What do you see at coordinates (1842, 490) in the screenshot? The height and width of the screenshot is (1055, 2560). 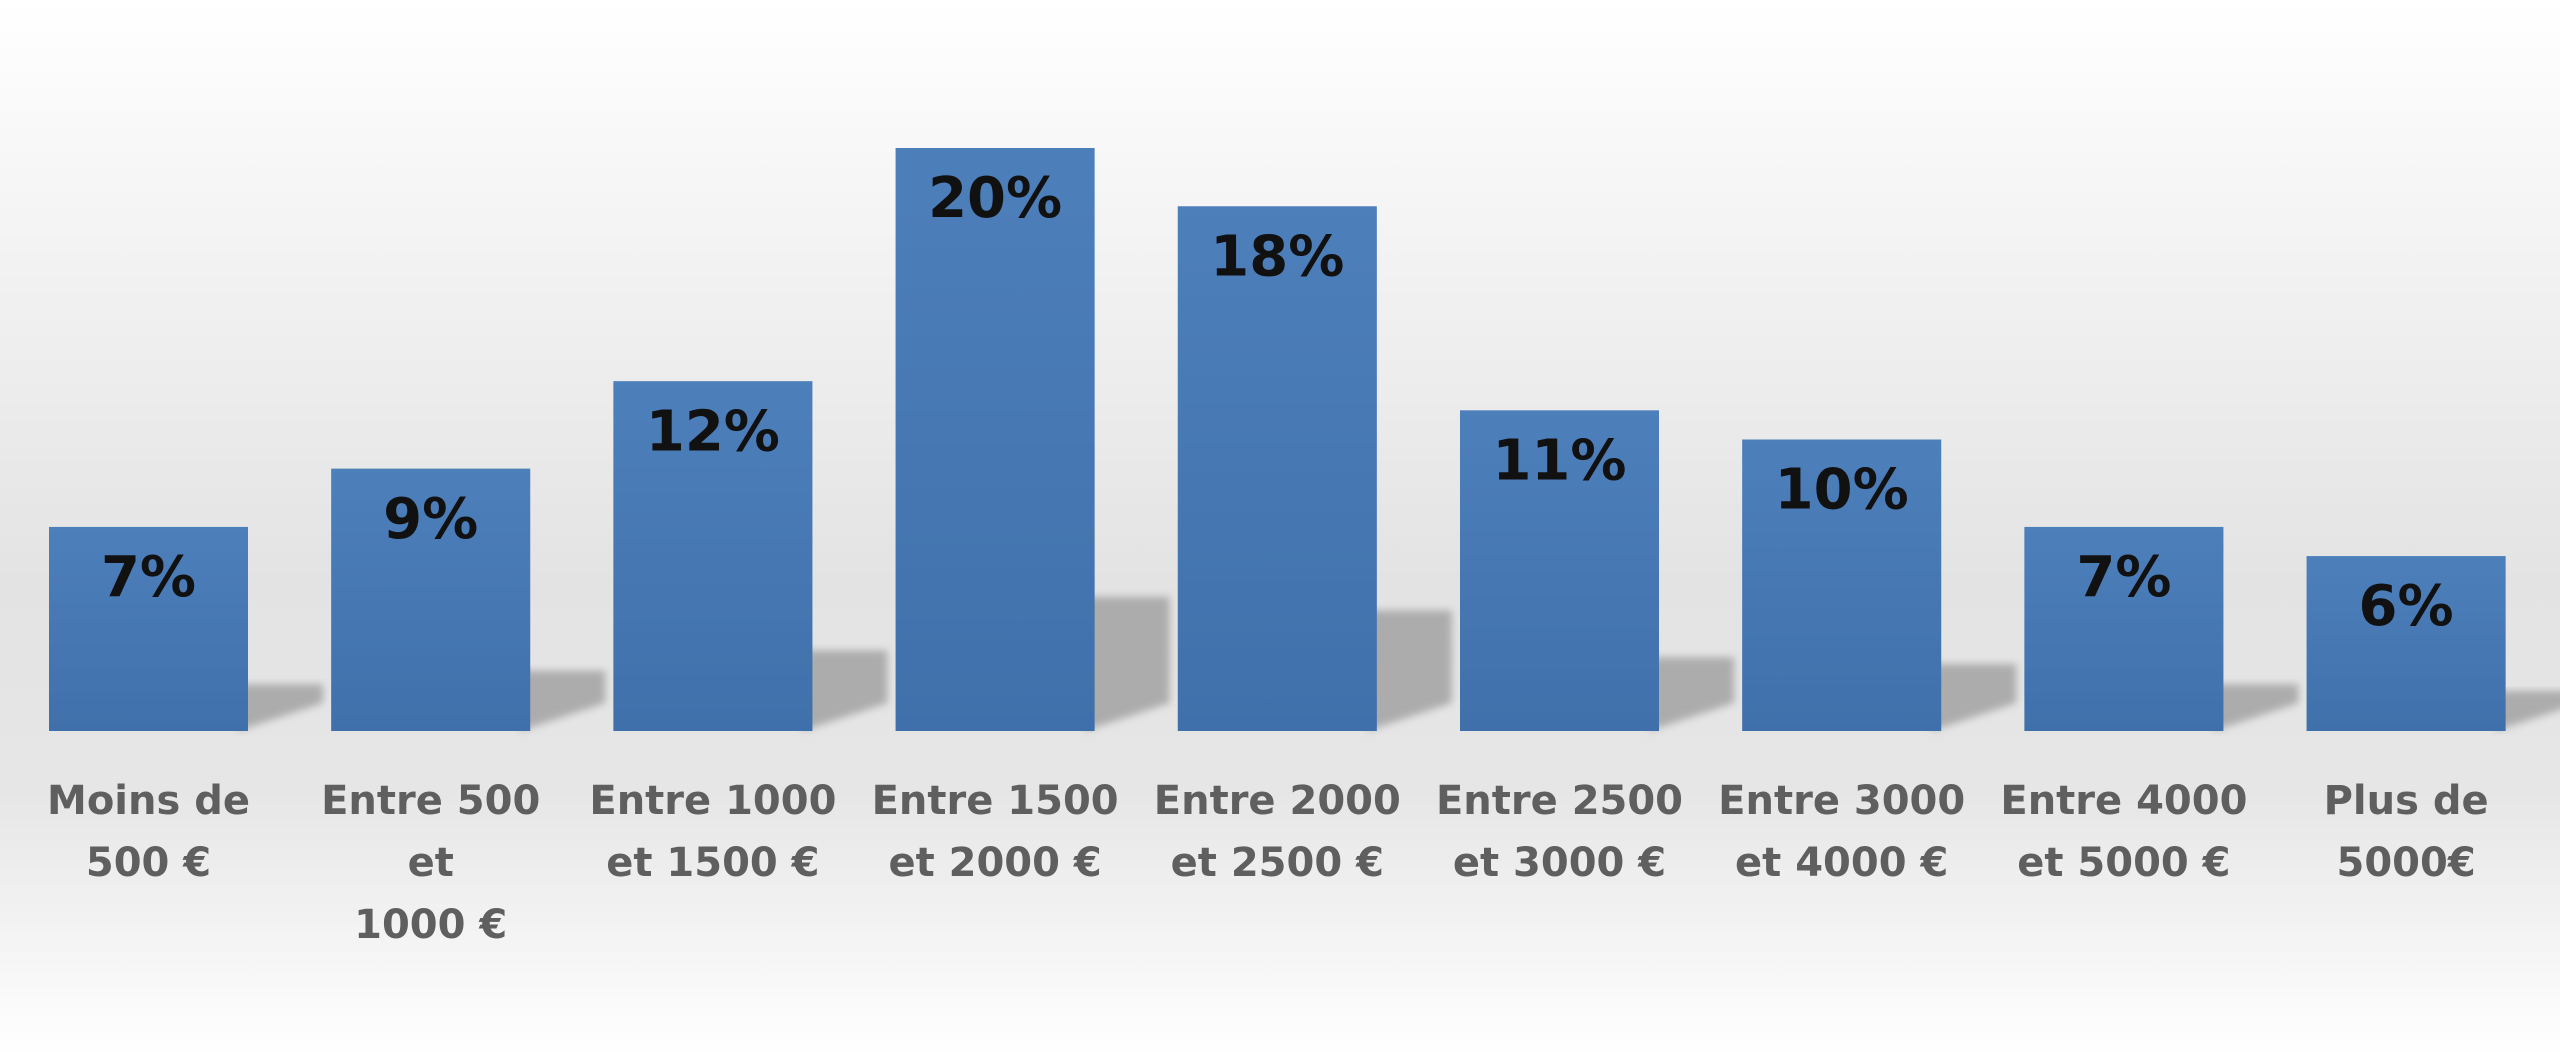 I see `value-label: 10%` at bounding box center [1842, 490].